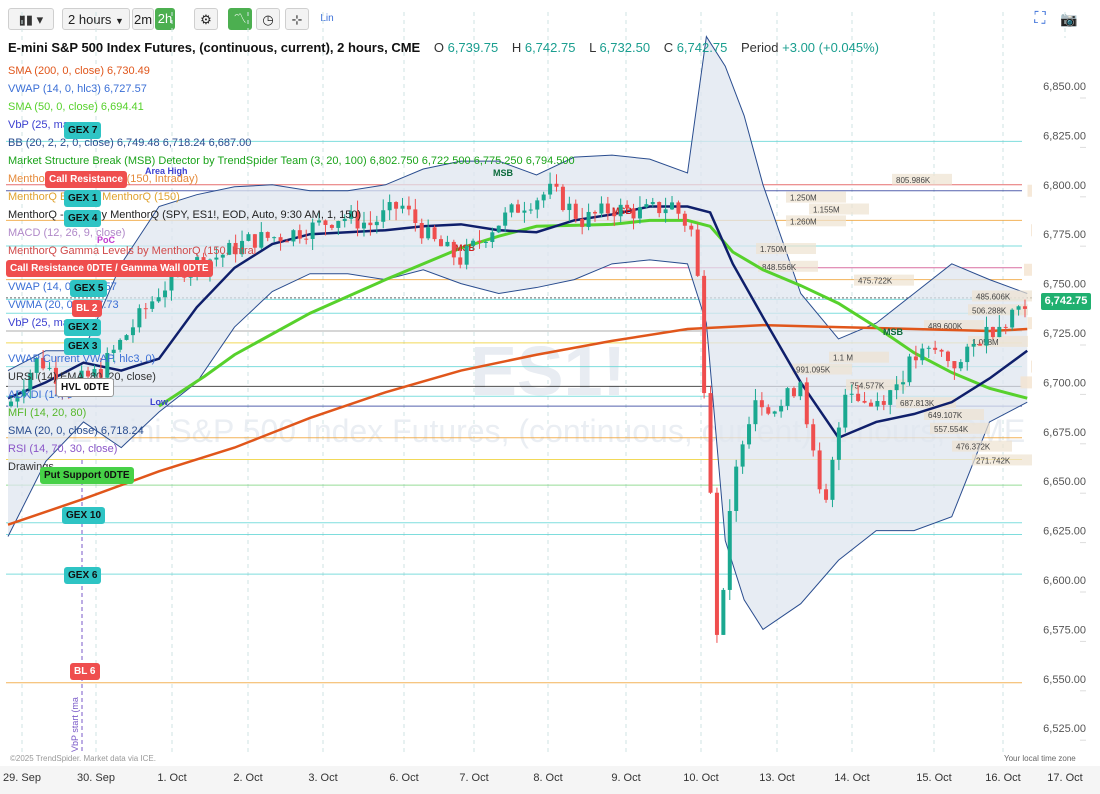 Image resolution: width=1100 pixels, height=794 pixels. What do you see at coordinates (36, 215) in the screenshot?
I see `legend-label: MenthorQ -` at bounding box center [36, 215].